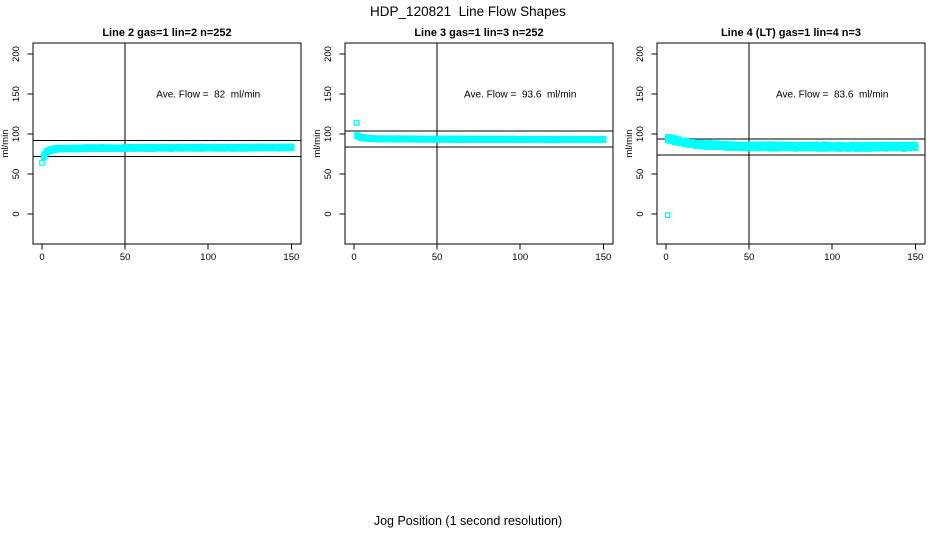 The width and height of the screenshot is (936, 540). I want to click on x-axis-label: Jog Position (1 second resolution), so click(468, 521).